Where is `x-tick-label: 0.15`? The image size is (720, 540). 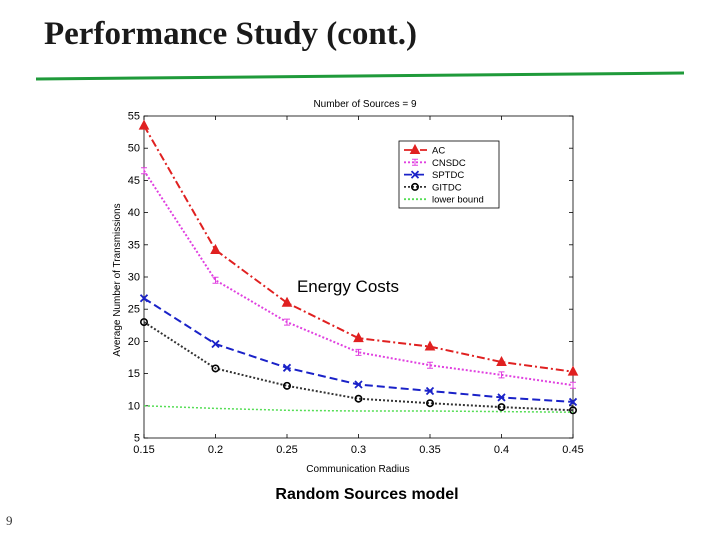 x-tick-label: 0.15 is located at coordinates (143, 450).